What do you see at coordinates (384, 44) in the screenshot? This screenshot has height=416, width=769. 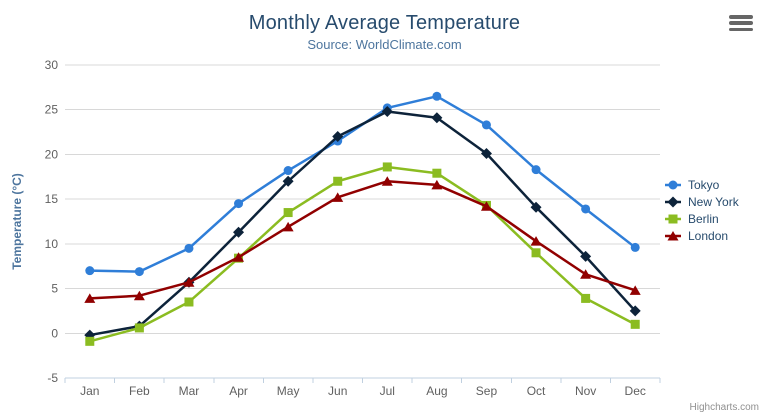 I see `chart-subtitle: Source: WorldClimate.com` at bounding box center [384, 44].